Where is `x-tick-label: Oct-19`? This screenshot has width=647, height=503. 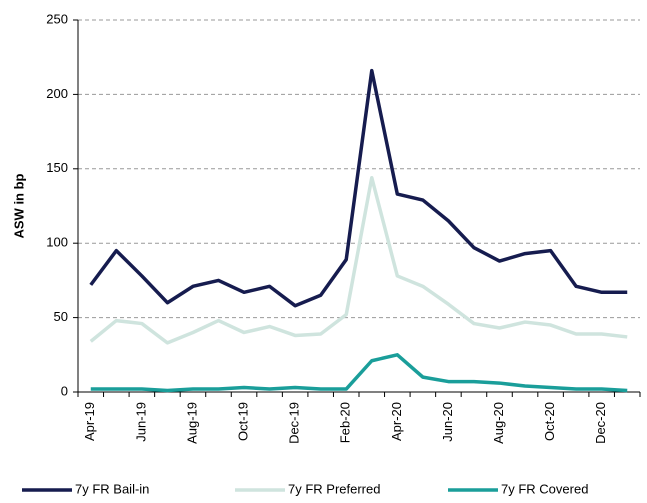
x-tick-label: Oct-19 is located at coordinates (242, 421).